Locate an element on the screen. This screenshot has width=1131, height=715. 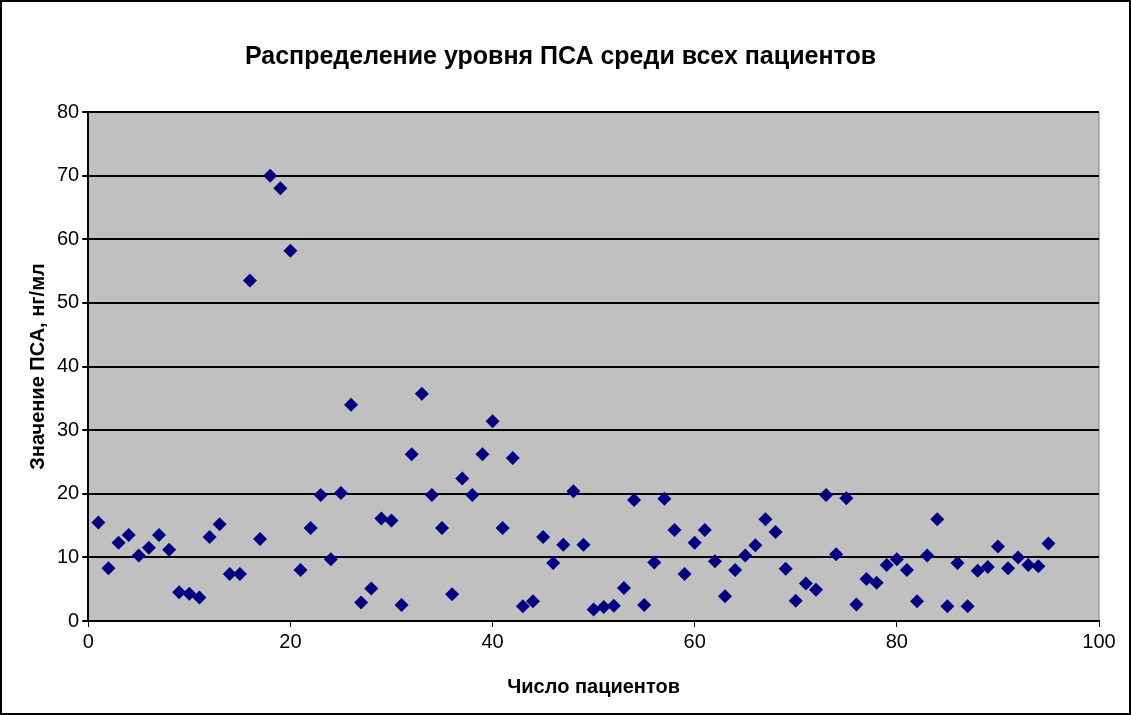
x-tick-label: 80 is located at coordinates (896, 640).